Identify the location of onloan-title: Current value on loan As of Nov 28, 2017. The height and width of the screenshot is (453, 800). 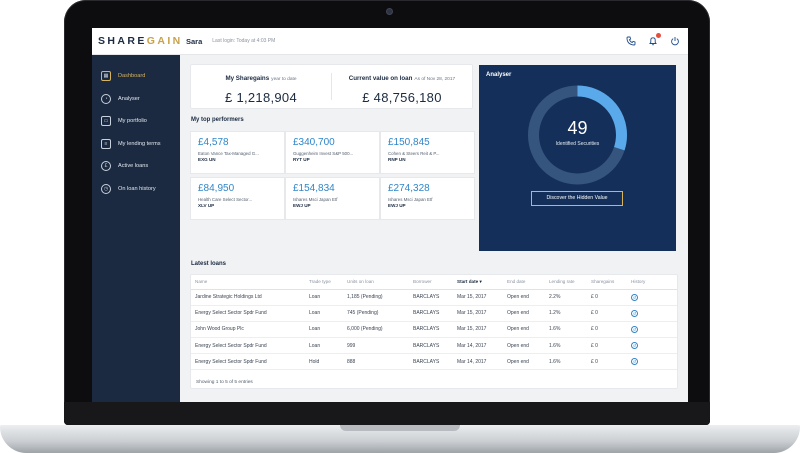
(402, 78).